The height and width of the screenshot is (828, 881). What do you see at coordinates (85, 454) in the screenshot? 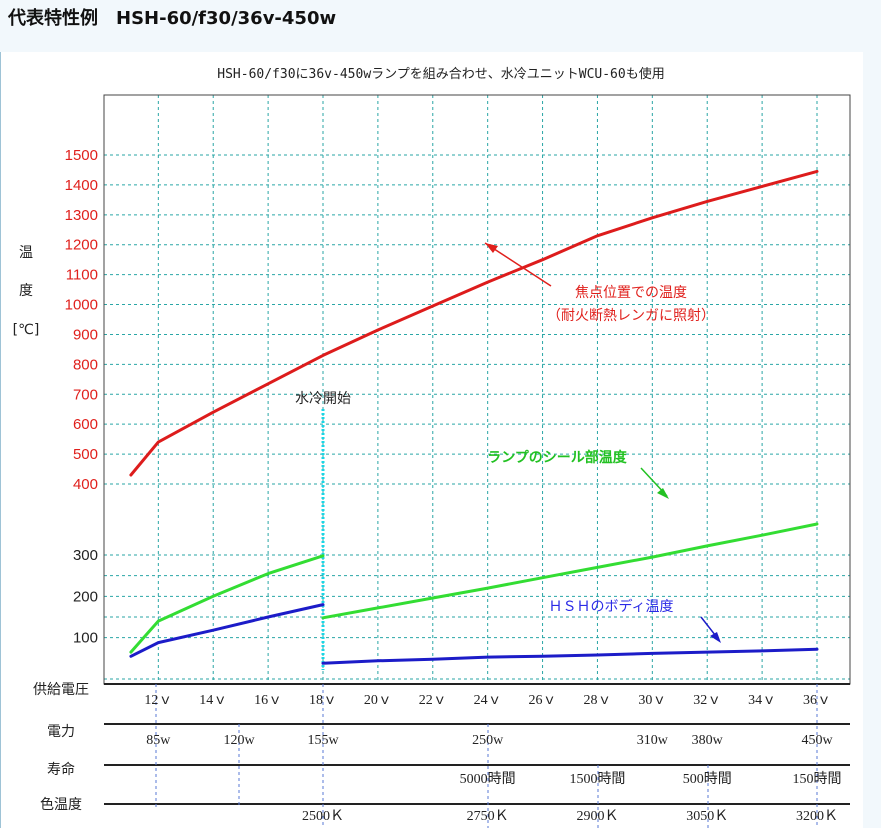
I see `y-tick-label: 500` at bounding box center [85, 454].